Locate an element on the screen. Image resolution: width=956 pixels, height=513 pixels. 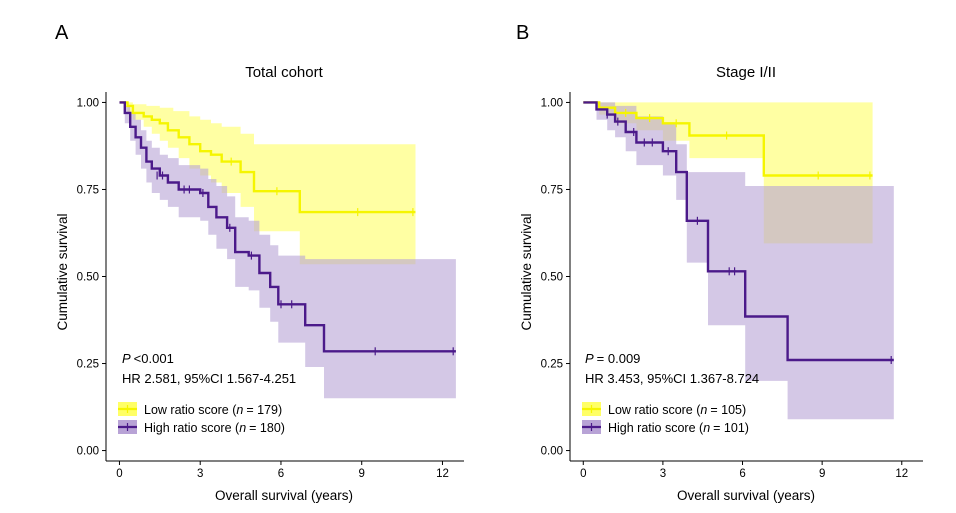
legend-label-high: High ratio score (n = 180) is located at coordinates (214, 428).